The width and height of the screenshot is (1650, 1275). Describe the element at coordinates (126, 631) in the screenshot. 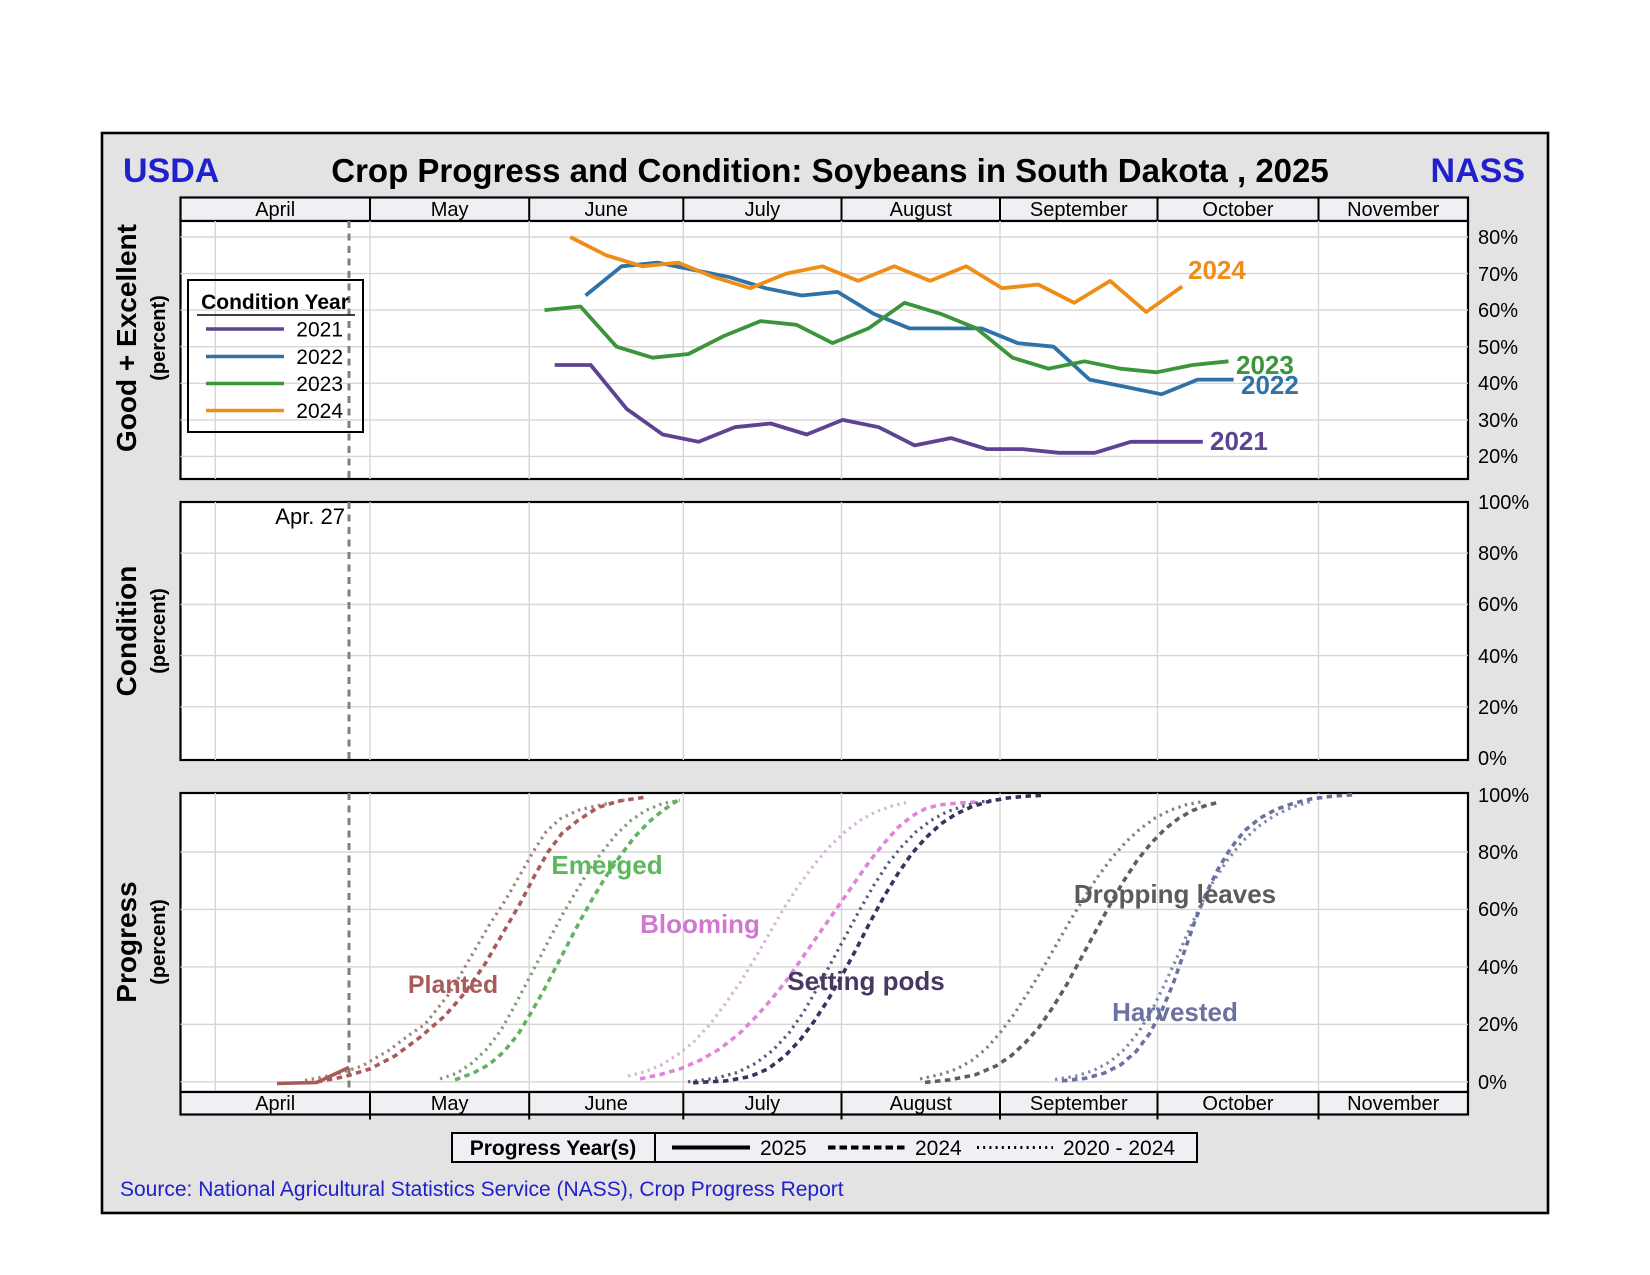

I see `svg-text: Condition` at that location.